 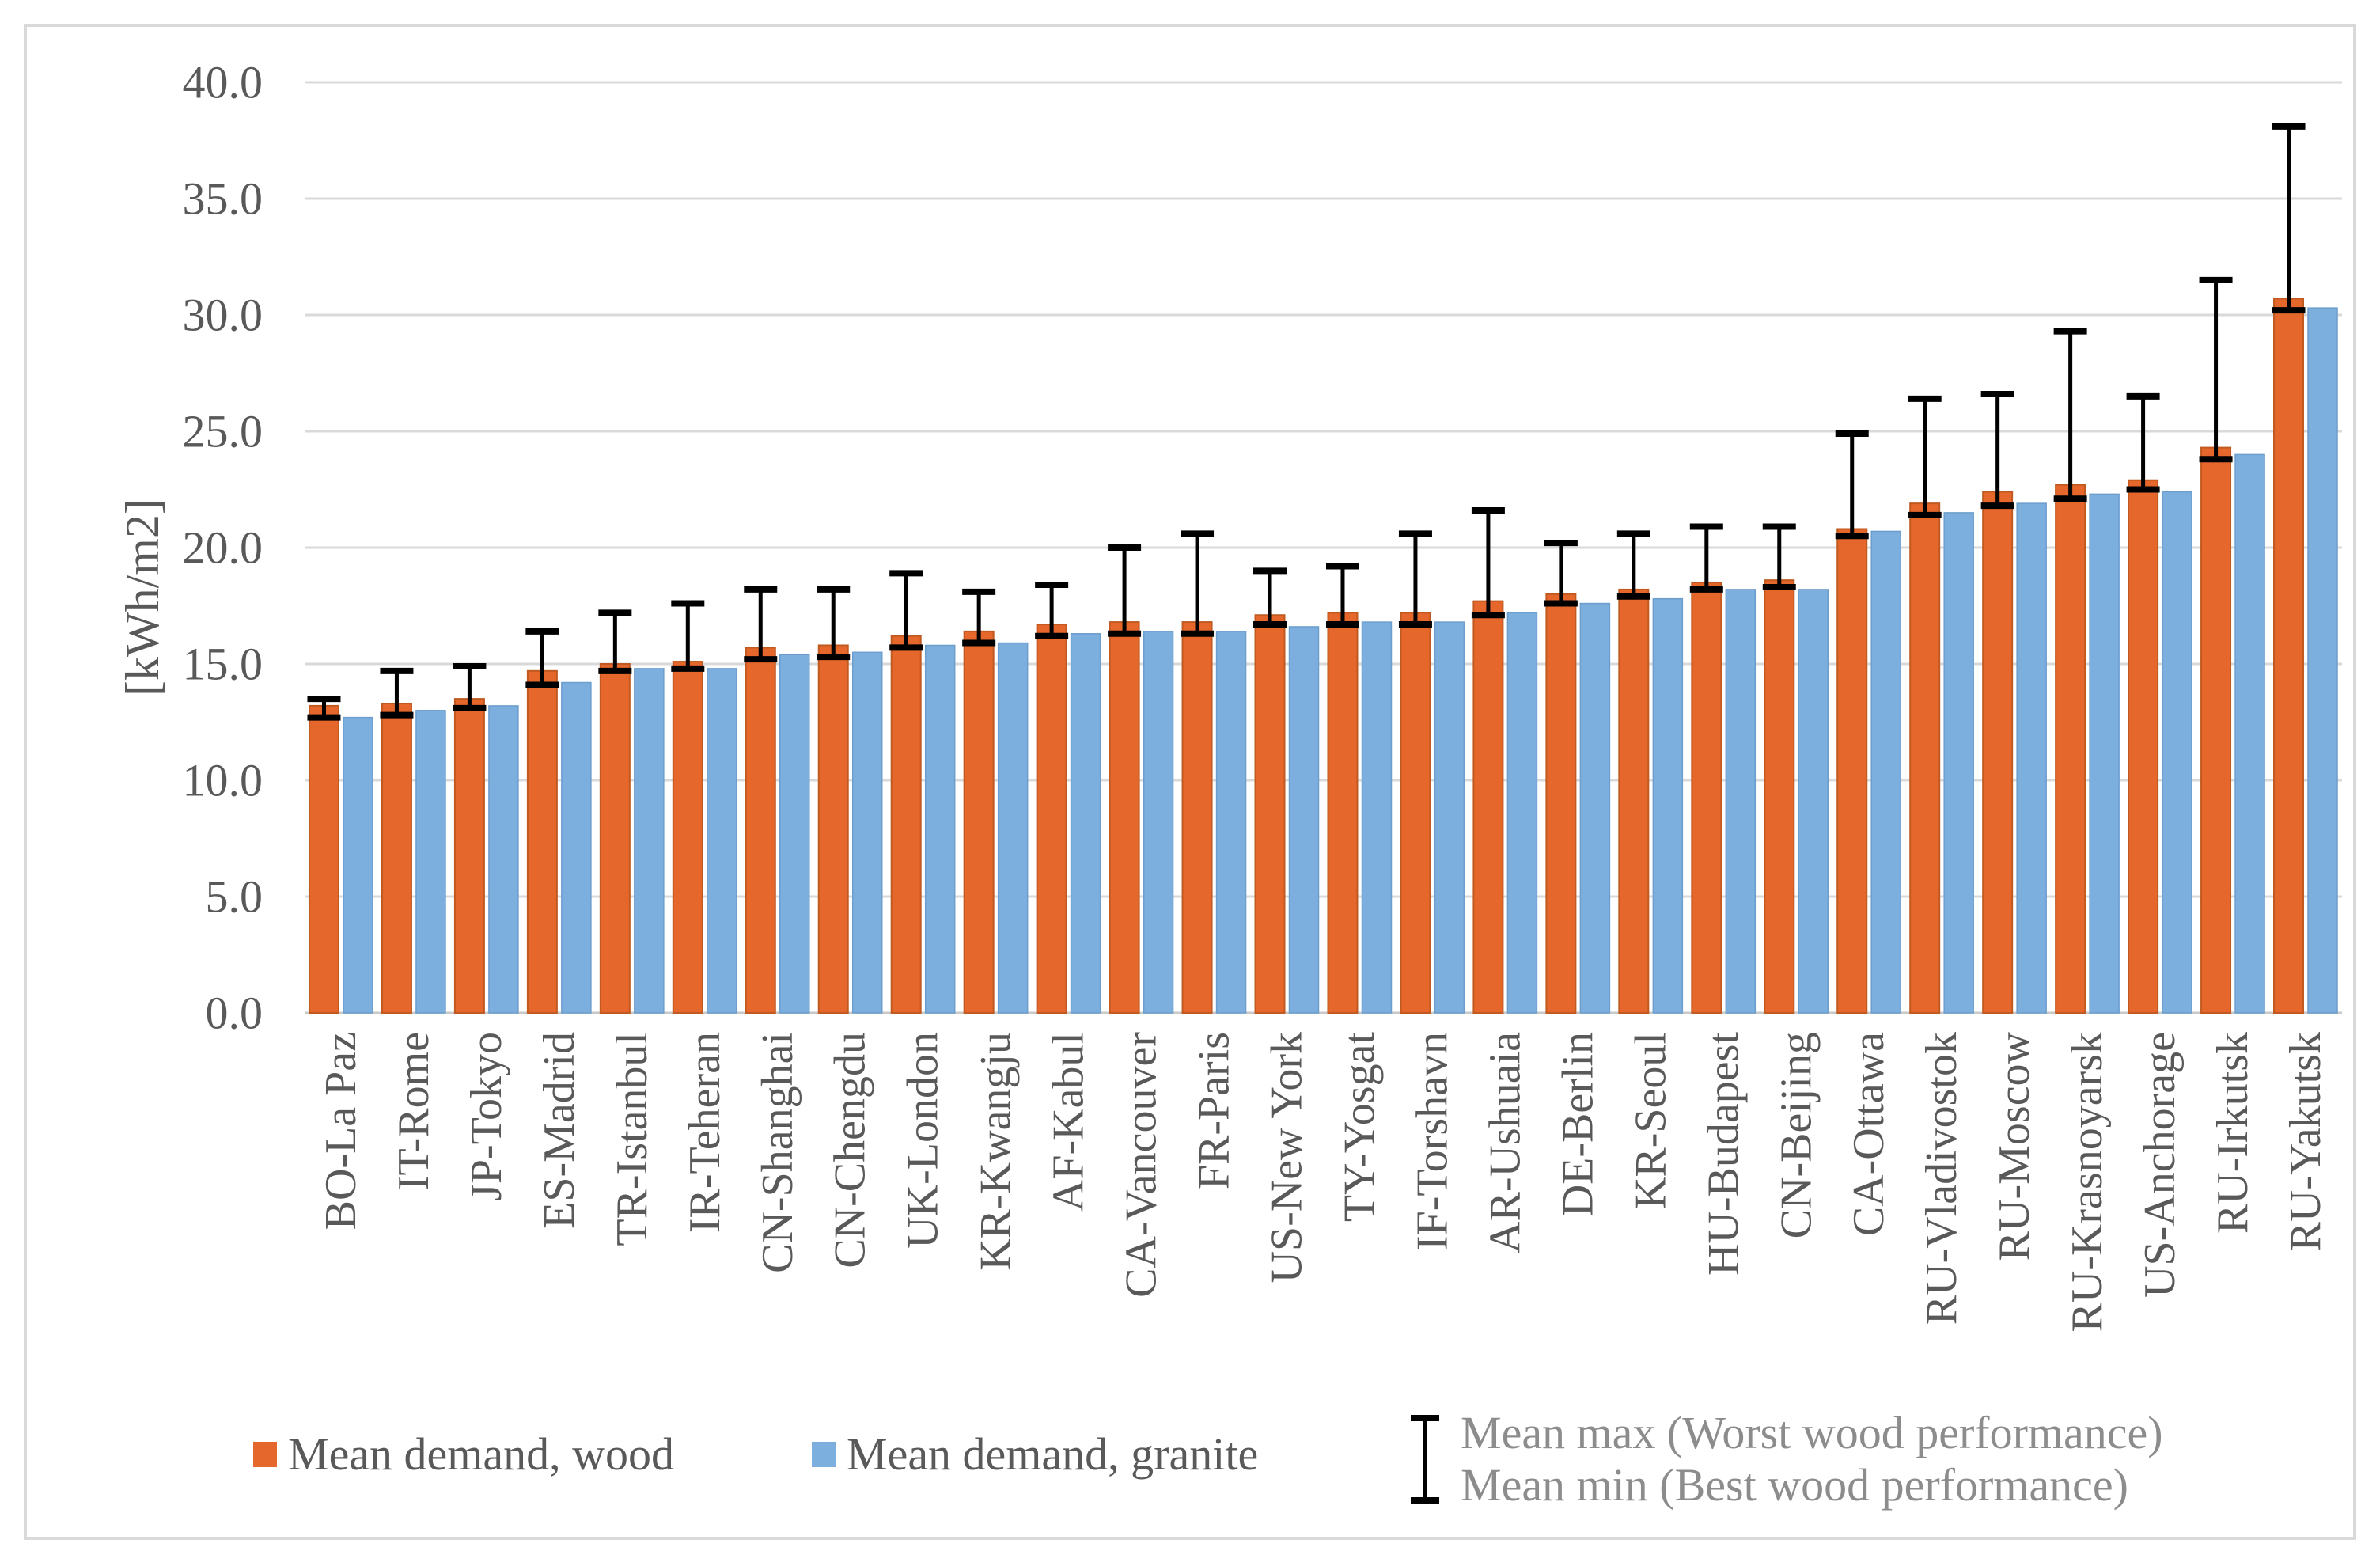 What do you see at coordinates (2232, 1133) in the screenshot?
I see `x-category-label-26: RU-Irkutsk` at bounding box center [2232, 1133].